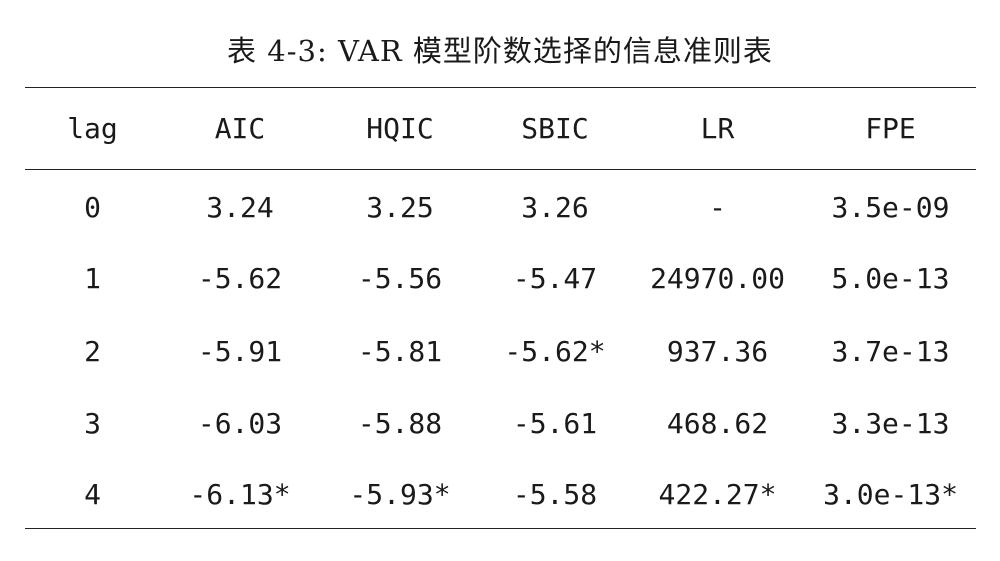  What do you see at coordinates (400, 128) in the screenshot?
I see `header-hqic: HQIC` at bounding box center [400, 128].